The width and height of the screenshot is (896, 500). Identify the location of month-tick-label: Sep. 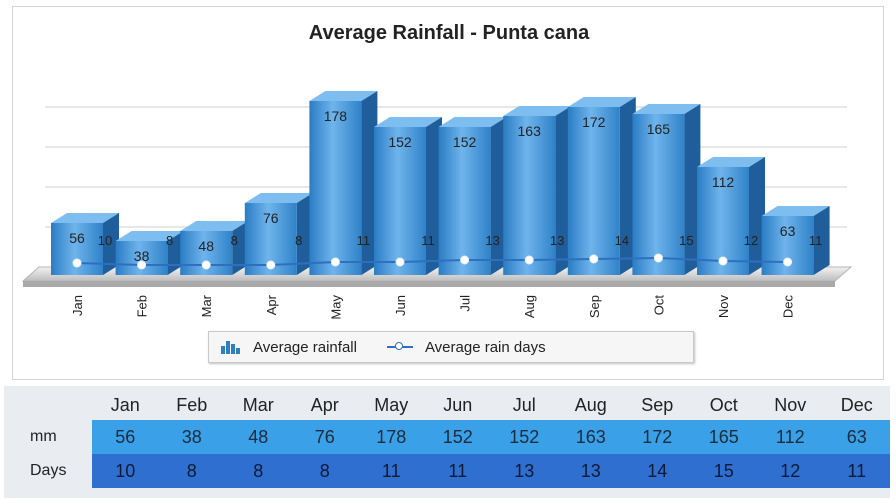
(594, 306).